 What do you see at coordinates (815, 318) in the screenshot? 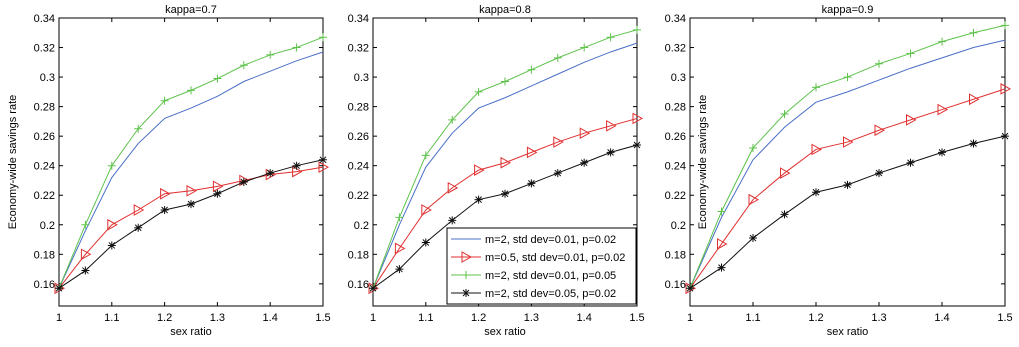
I see `x-tick-label: 1.2` at bounding box center [815, 318].